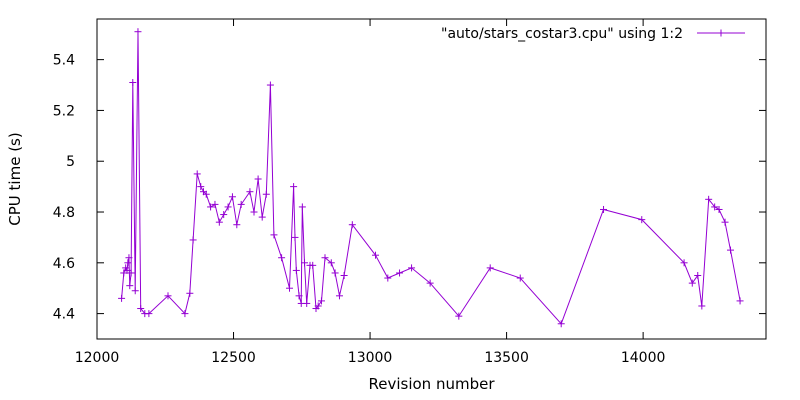 Image resolution: width=800 pixels, height=400 pixels. What do you see at coordinates (64, 264) in the screenshot?
I see `y-tick-label: 4.6` at bounding box center [64, 264].